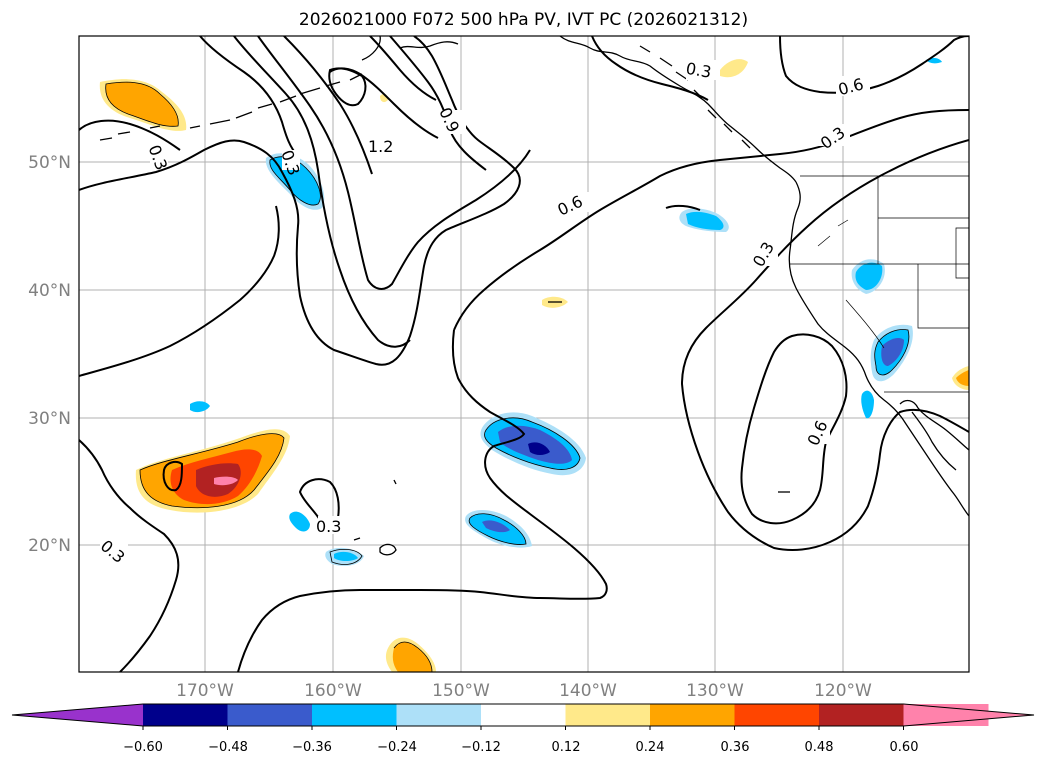  Describe the element at coordinates (461, 691) in the screenshot. I see `lon-label-150w: 150°W` at that location.